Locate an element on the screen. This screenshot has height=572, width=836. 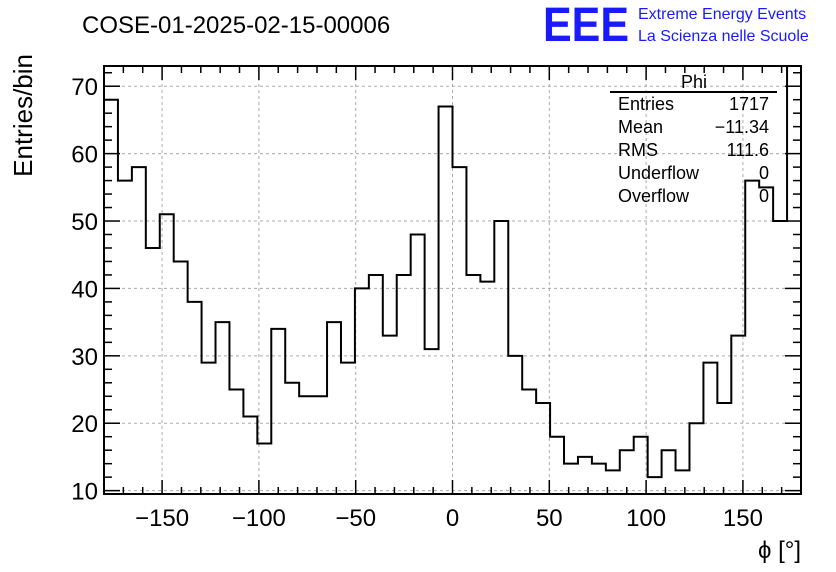
eee-logo-line2: La Scienza nelle Scuole is located at coordinates (723, 36).